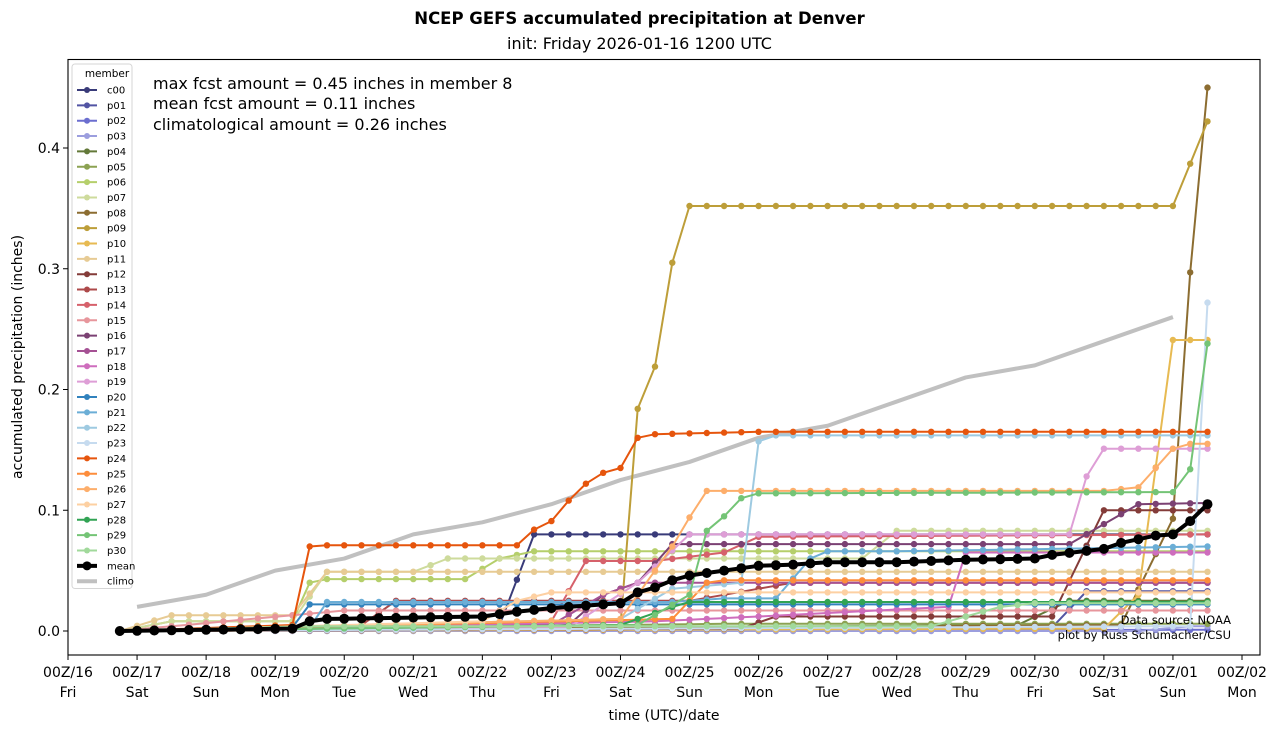 The height and width of the screenshot is (733, 1279). What do you see at coordinates (116, 382) in the screenshot?
I see `legend-label: p19` at bounding box center [116, 382].